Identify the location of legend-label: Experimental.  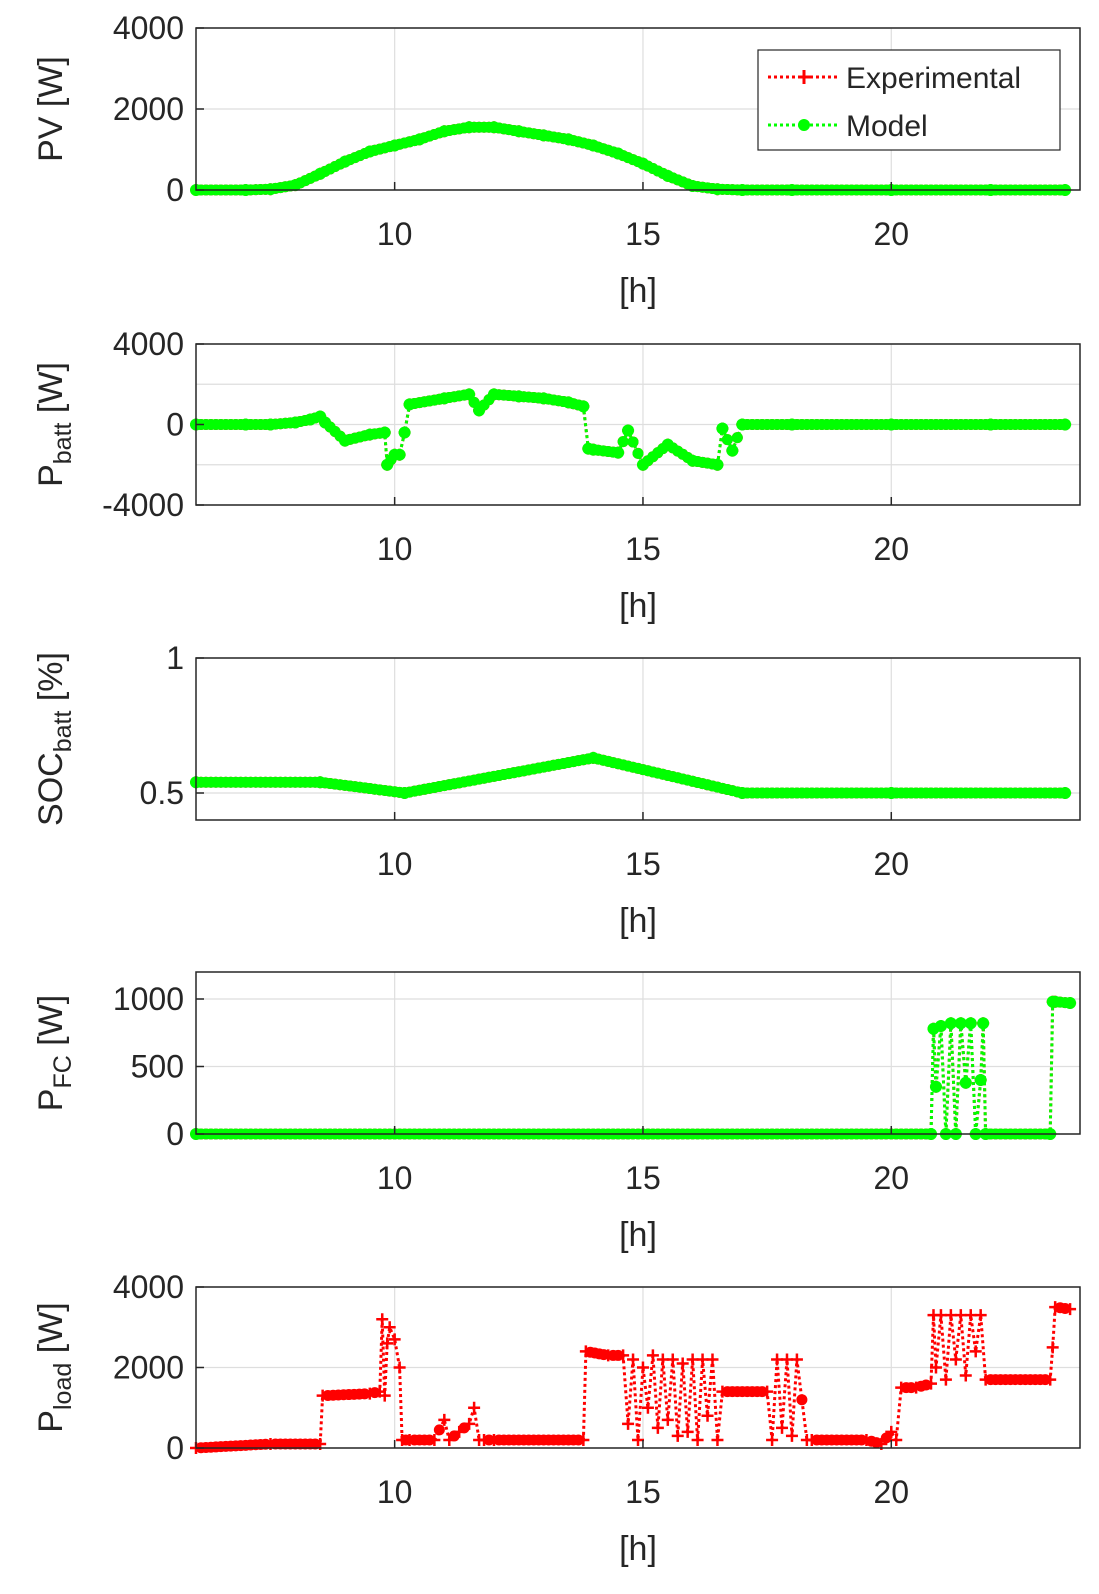
(933, 78).